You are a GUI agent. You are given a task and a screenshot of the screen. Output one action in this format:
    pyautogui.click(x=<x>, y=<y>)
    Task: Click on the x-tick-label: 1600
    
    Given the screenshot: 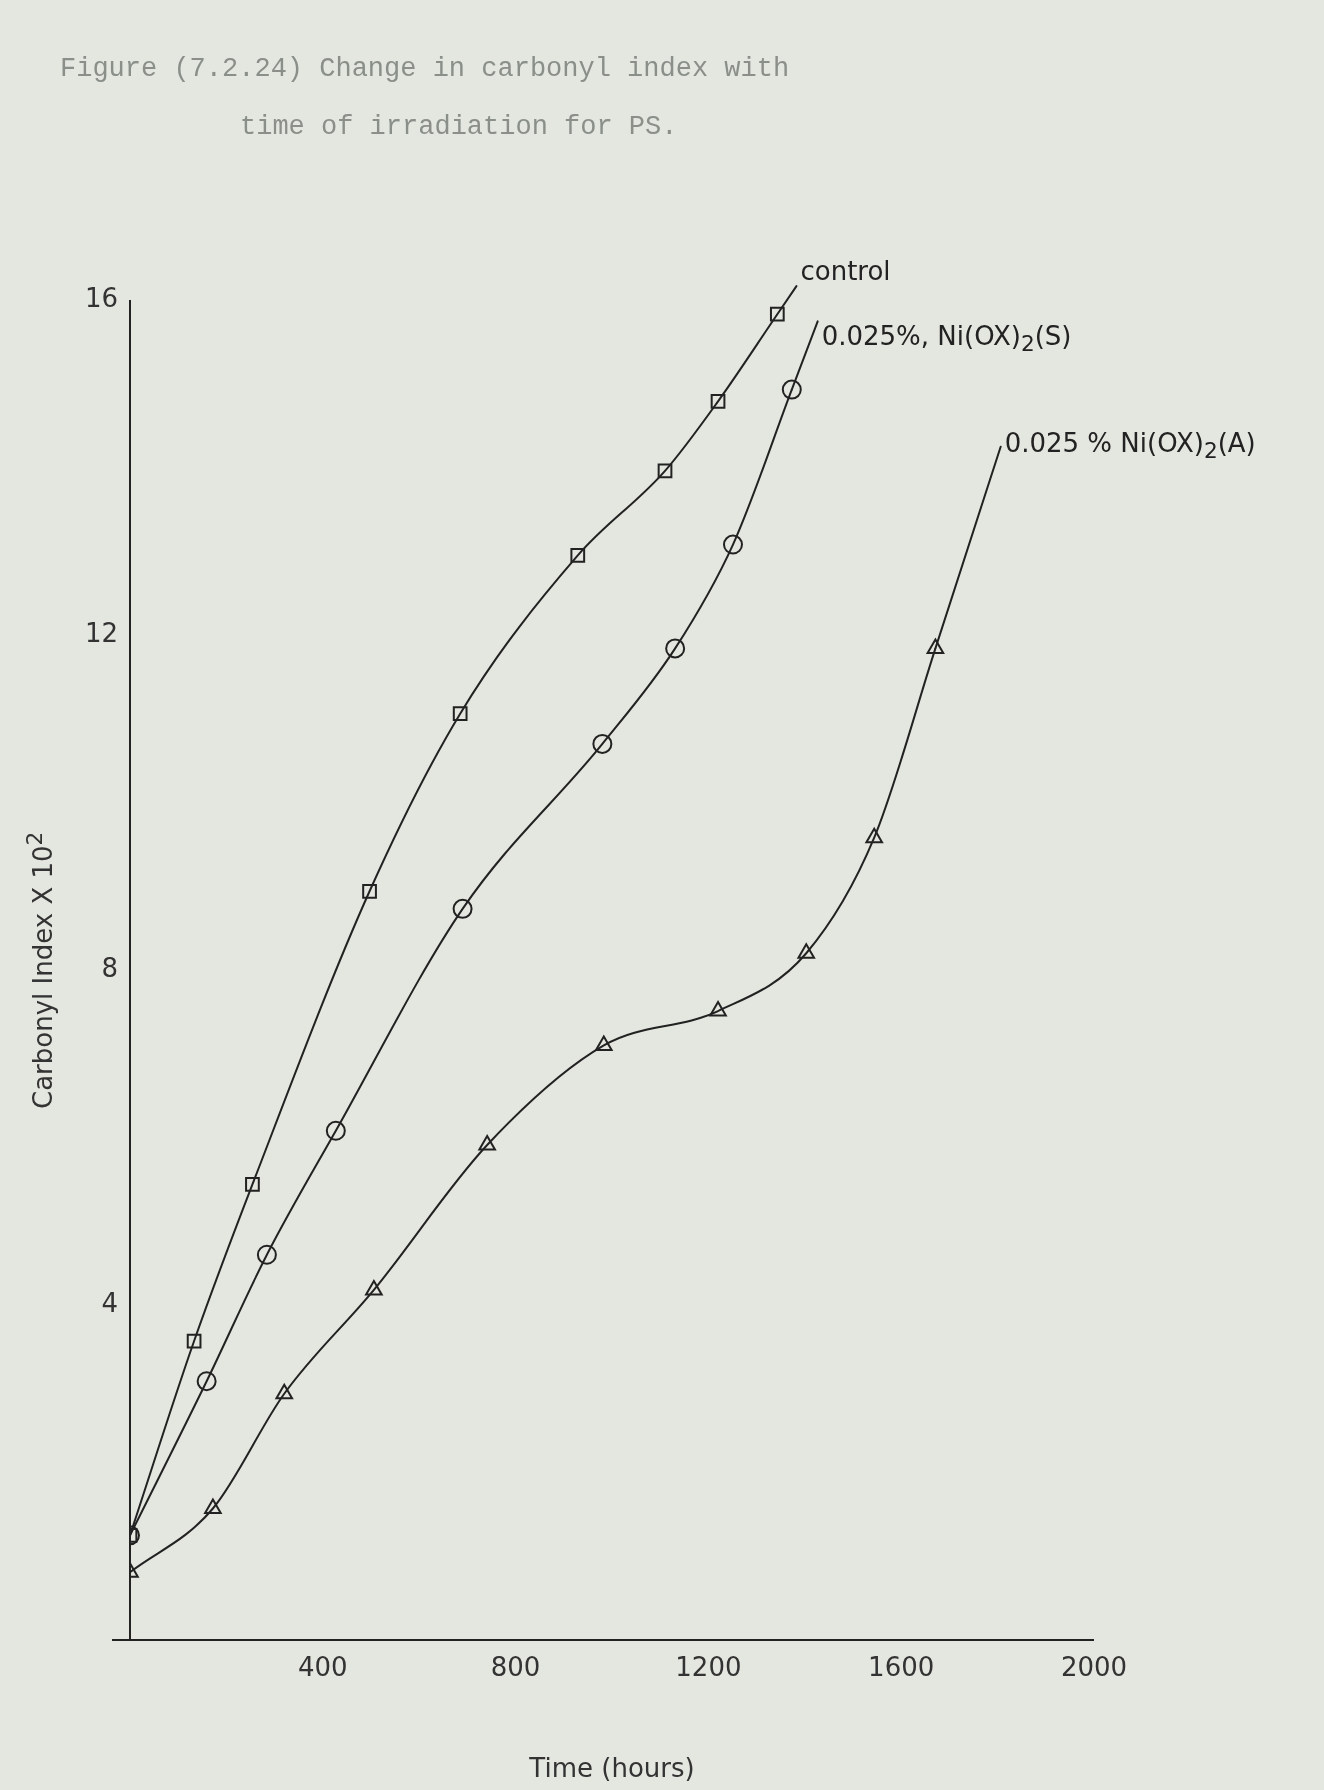 What is the action you would take?
    pyautogui.click(x=901, y=1667)
    